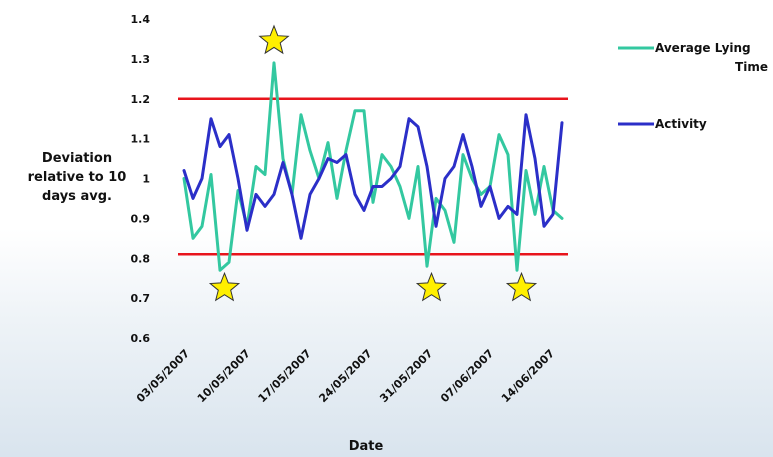 Image resolution: width=773 pixels, height=457 pixels. What do you see at coordinates (163, 376) in the screenshot?
I see `x-tick-label: 03/05/2007` at bounding box center [163, 376].